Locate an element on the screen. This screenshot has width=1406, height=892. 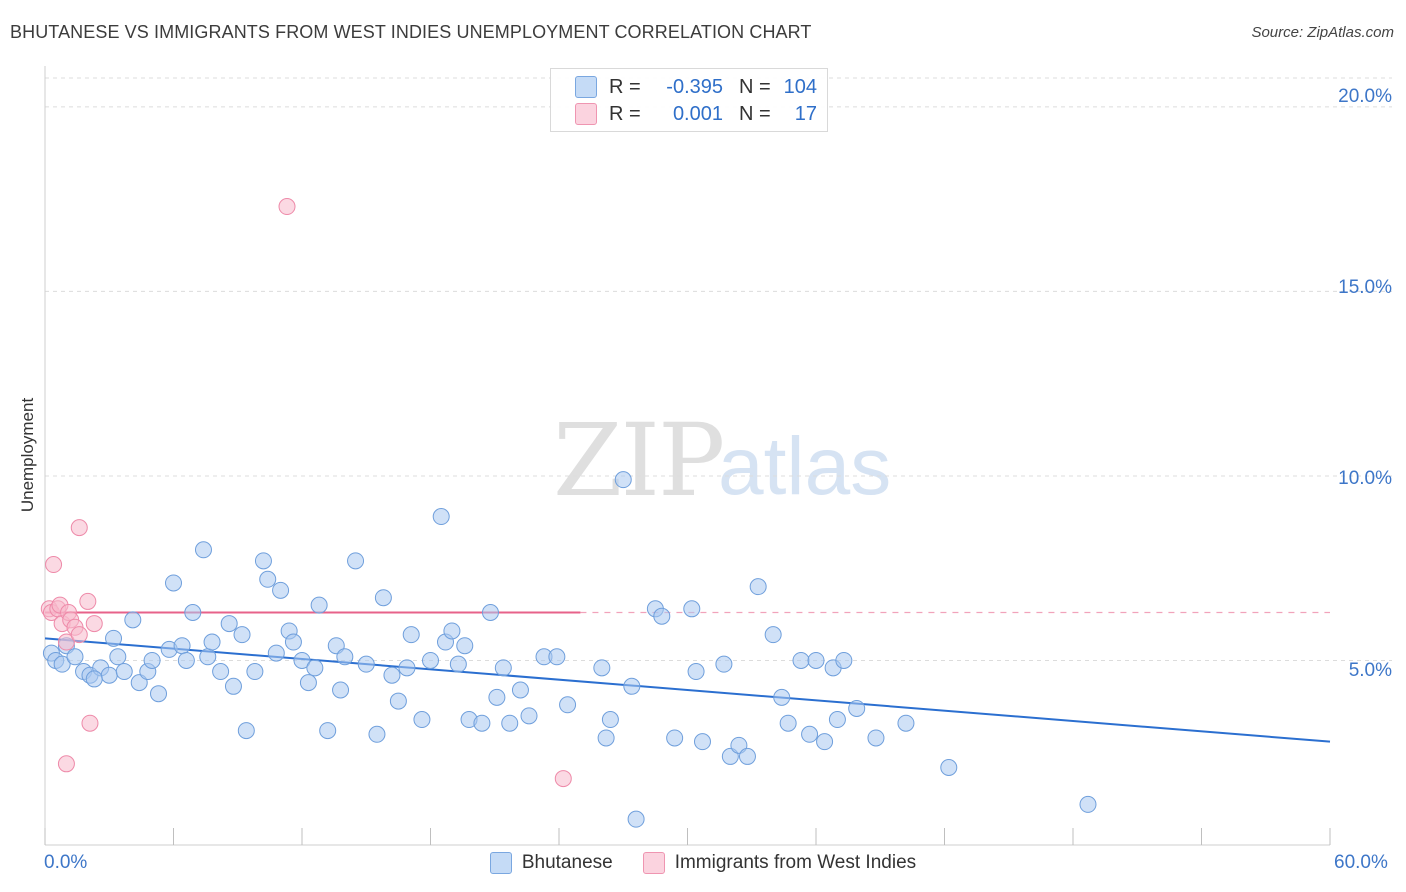
legend-r-value: -0.395 is located at coordinates (694, 86).